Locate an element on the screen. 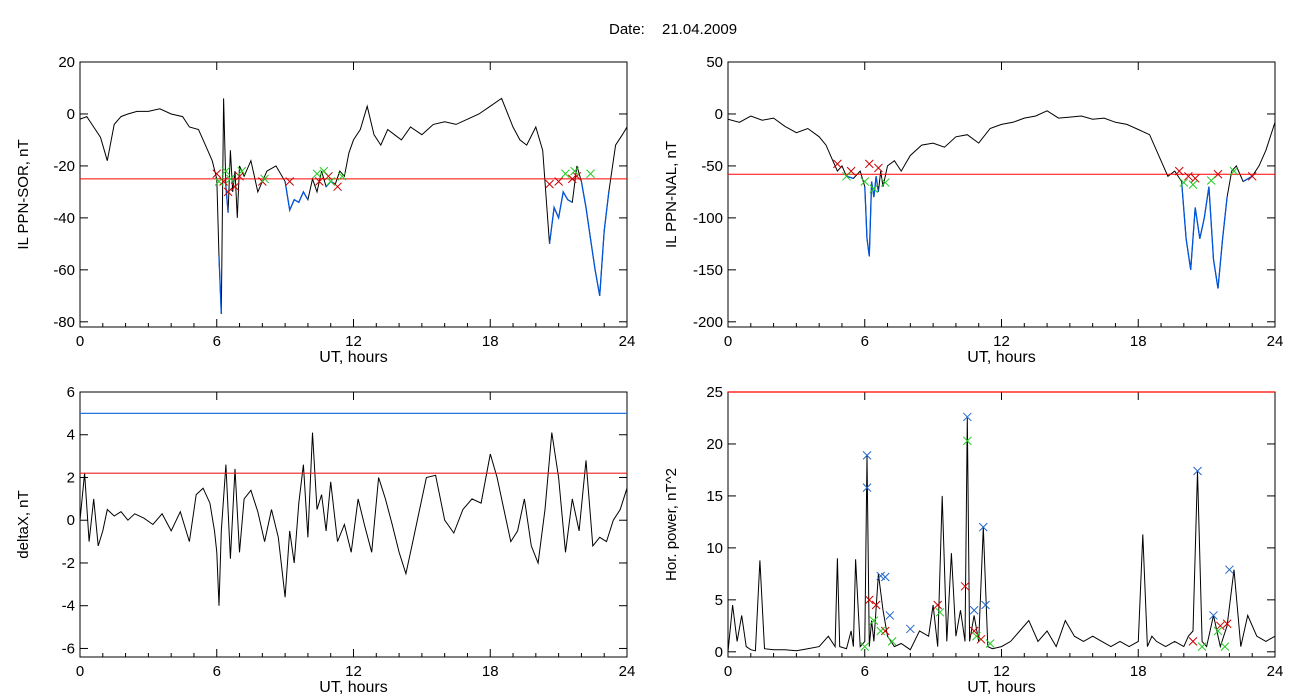  p1-markers-green-5-b is located at coordinates (317, 174).